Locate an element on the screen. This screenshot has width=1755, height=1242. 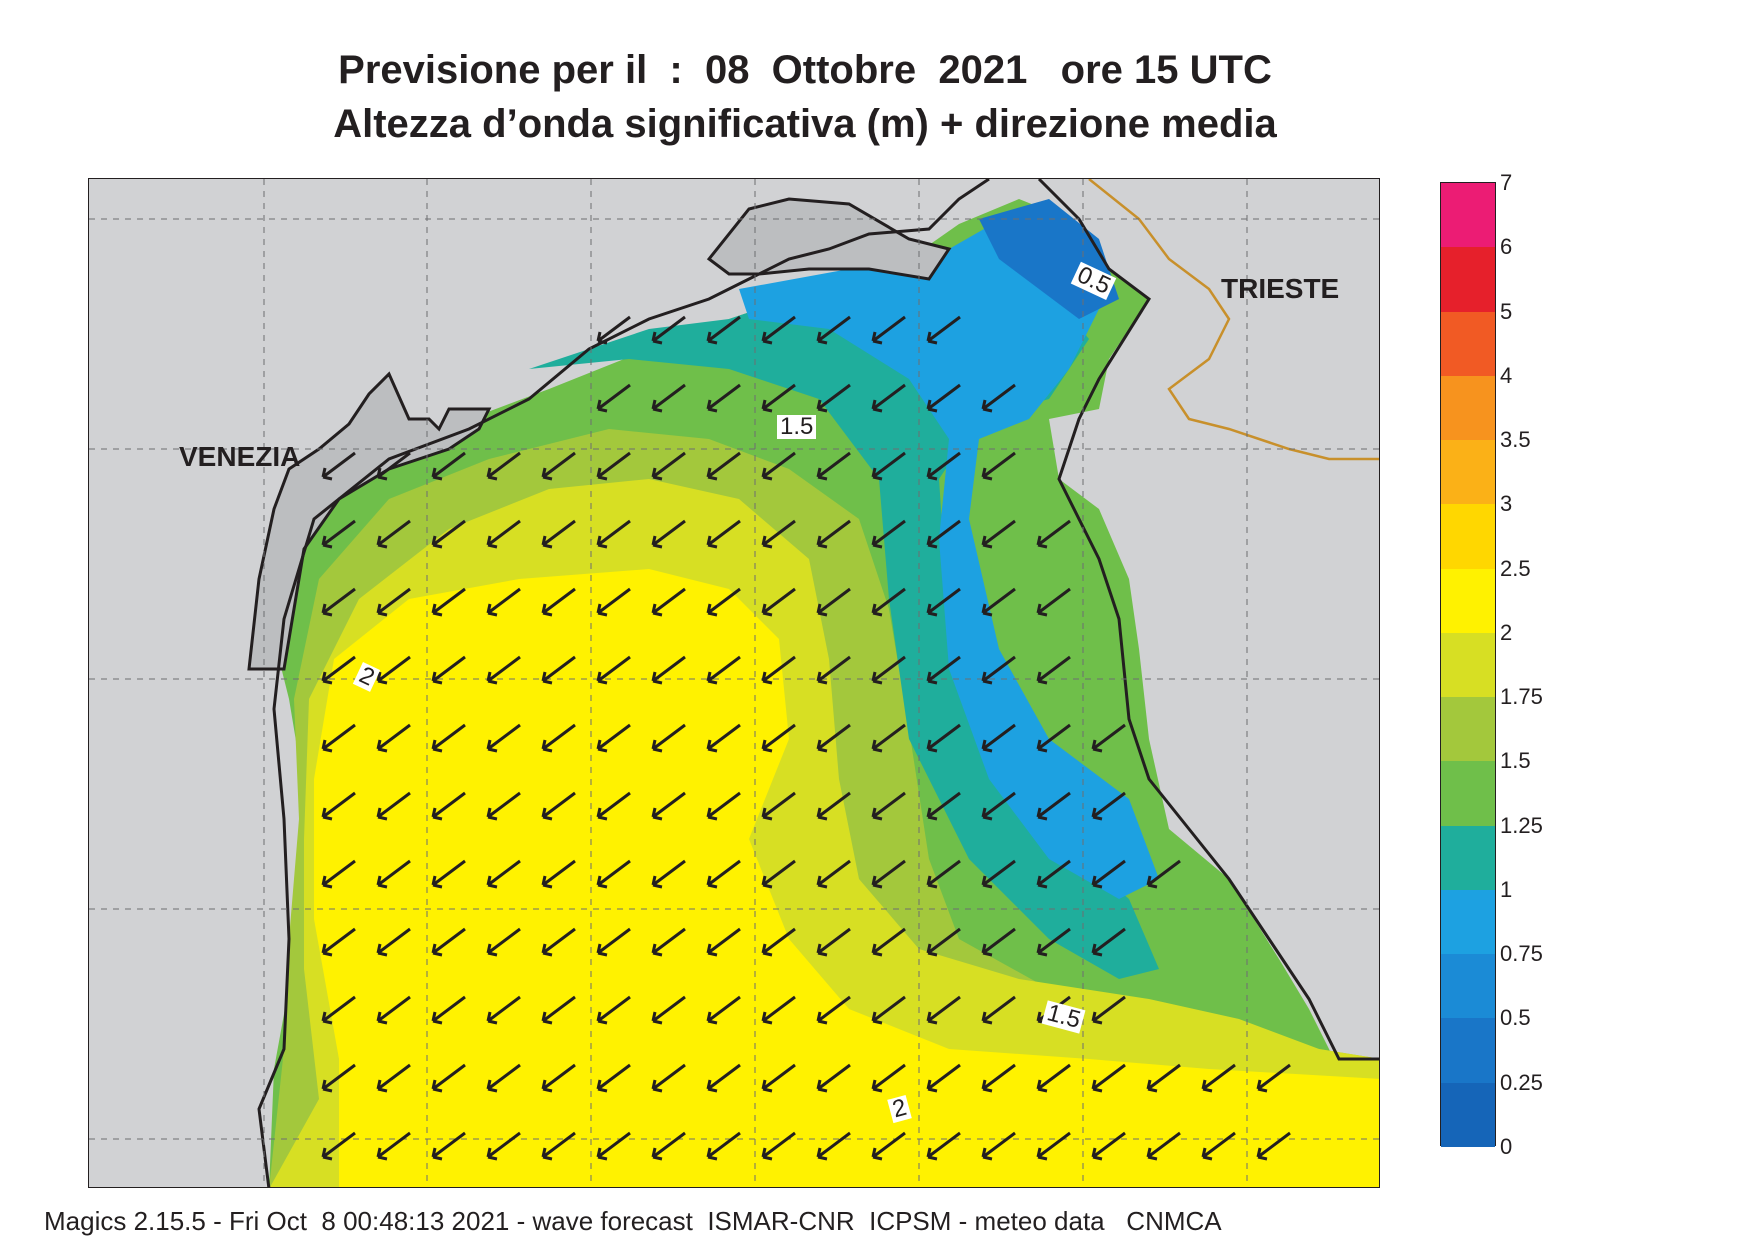
color-legend-bar is located at coordinates (1468, 665).